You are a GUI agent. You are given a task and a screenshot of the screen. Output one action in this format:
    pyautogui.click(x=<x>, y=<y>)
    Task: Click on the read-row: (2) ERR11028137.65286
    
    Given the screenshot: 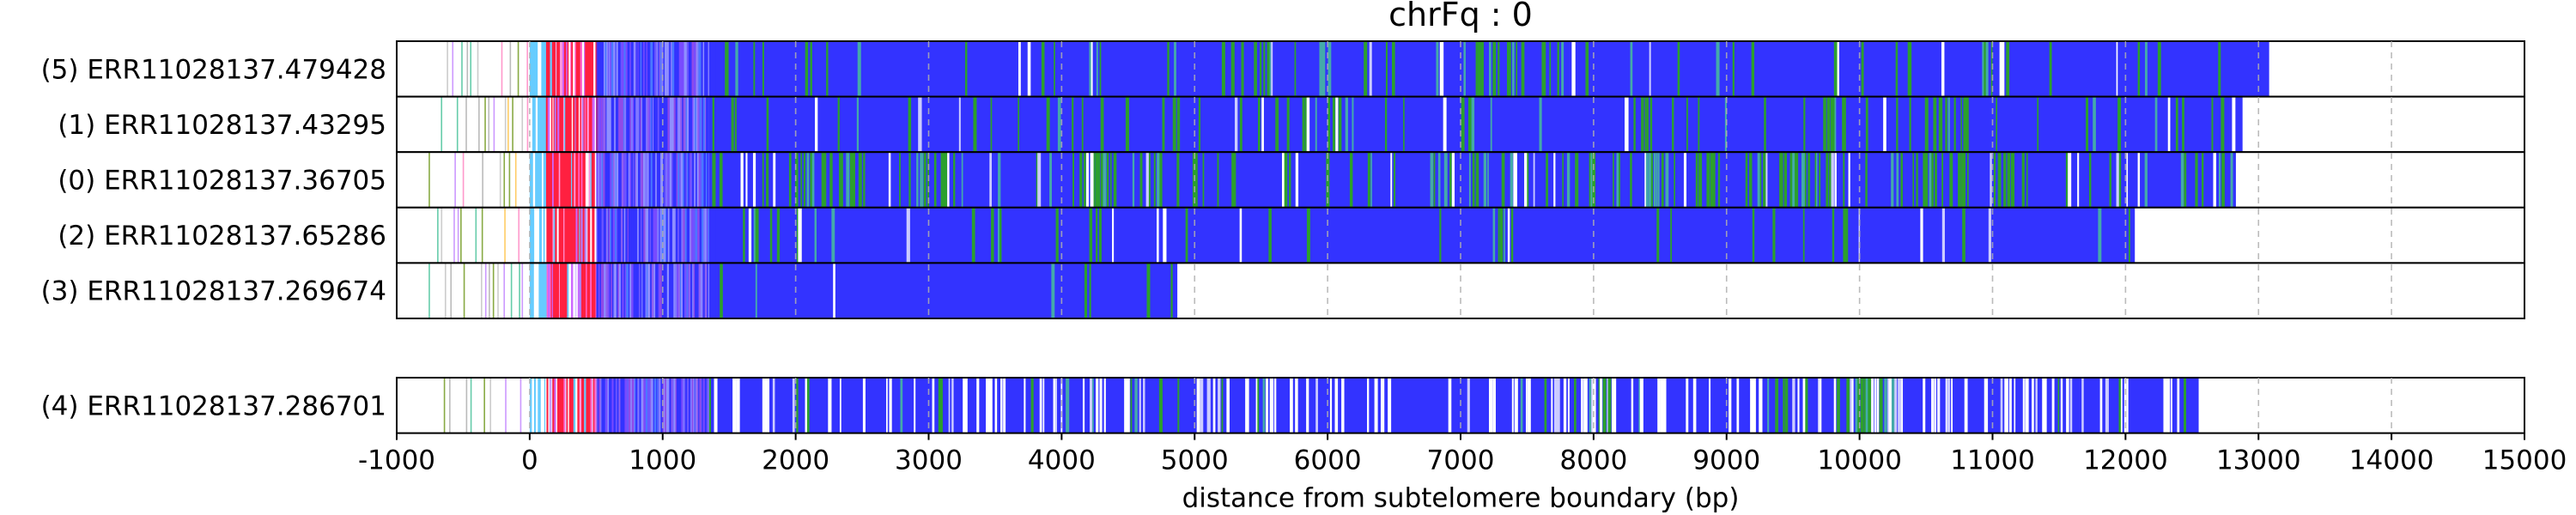 What is the action you would take?
    pyautogui.click(x=1291, y=235)
    